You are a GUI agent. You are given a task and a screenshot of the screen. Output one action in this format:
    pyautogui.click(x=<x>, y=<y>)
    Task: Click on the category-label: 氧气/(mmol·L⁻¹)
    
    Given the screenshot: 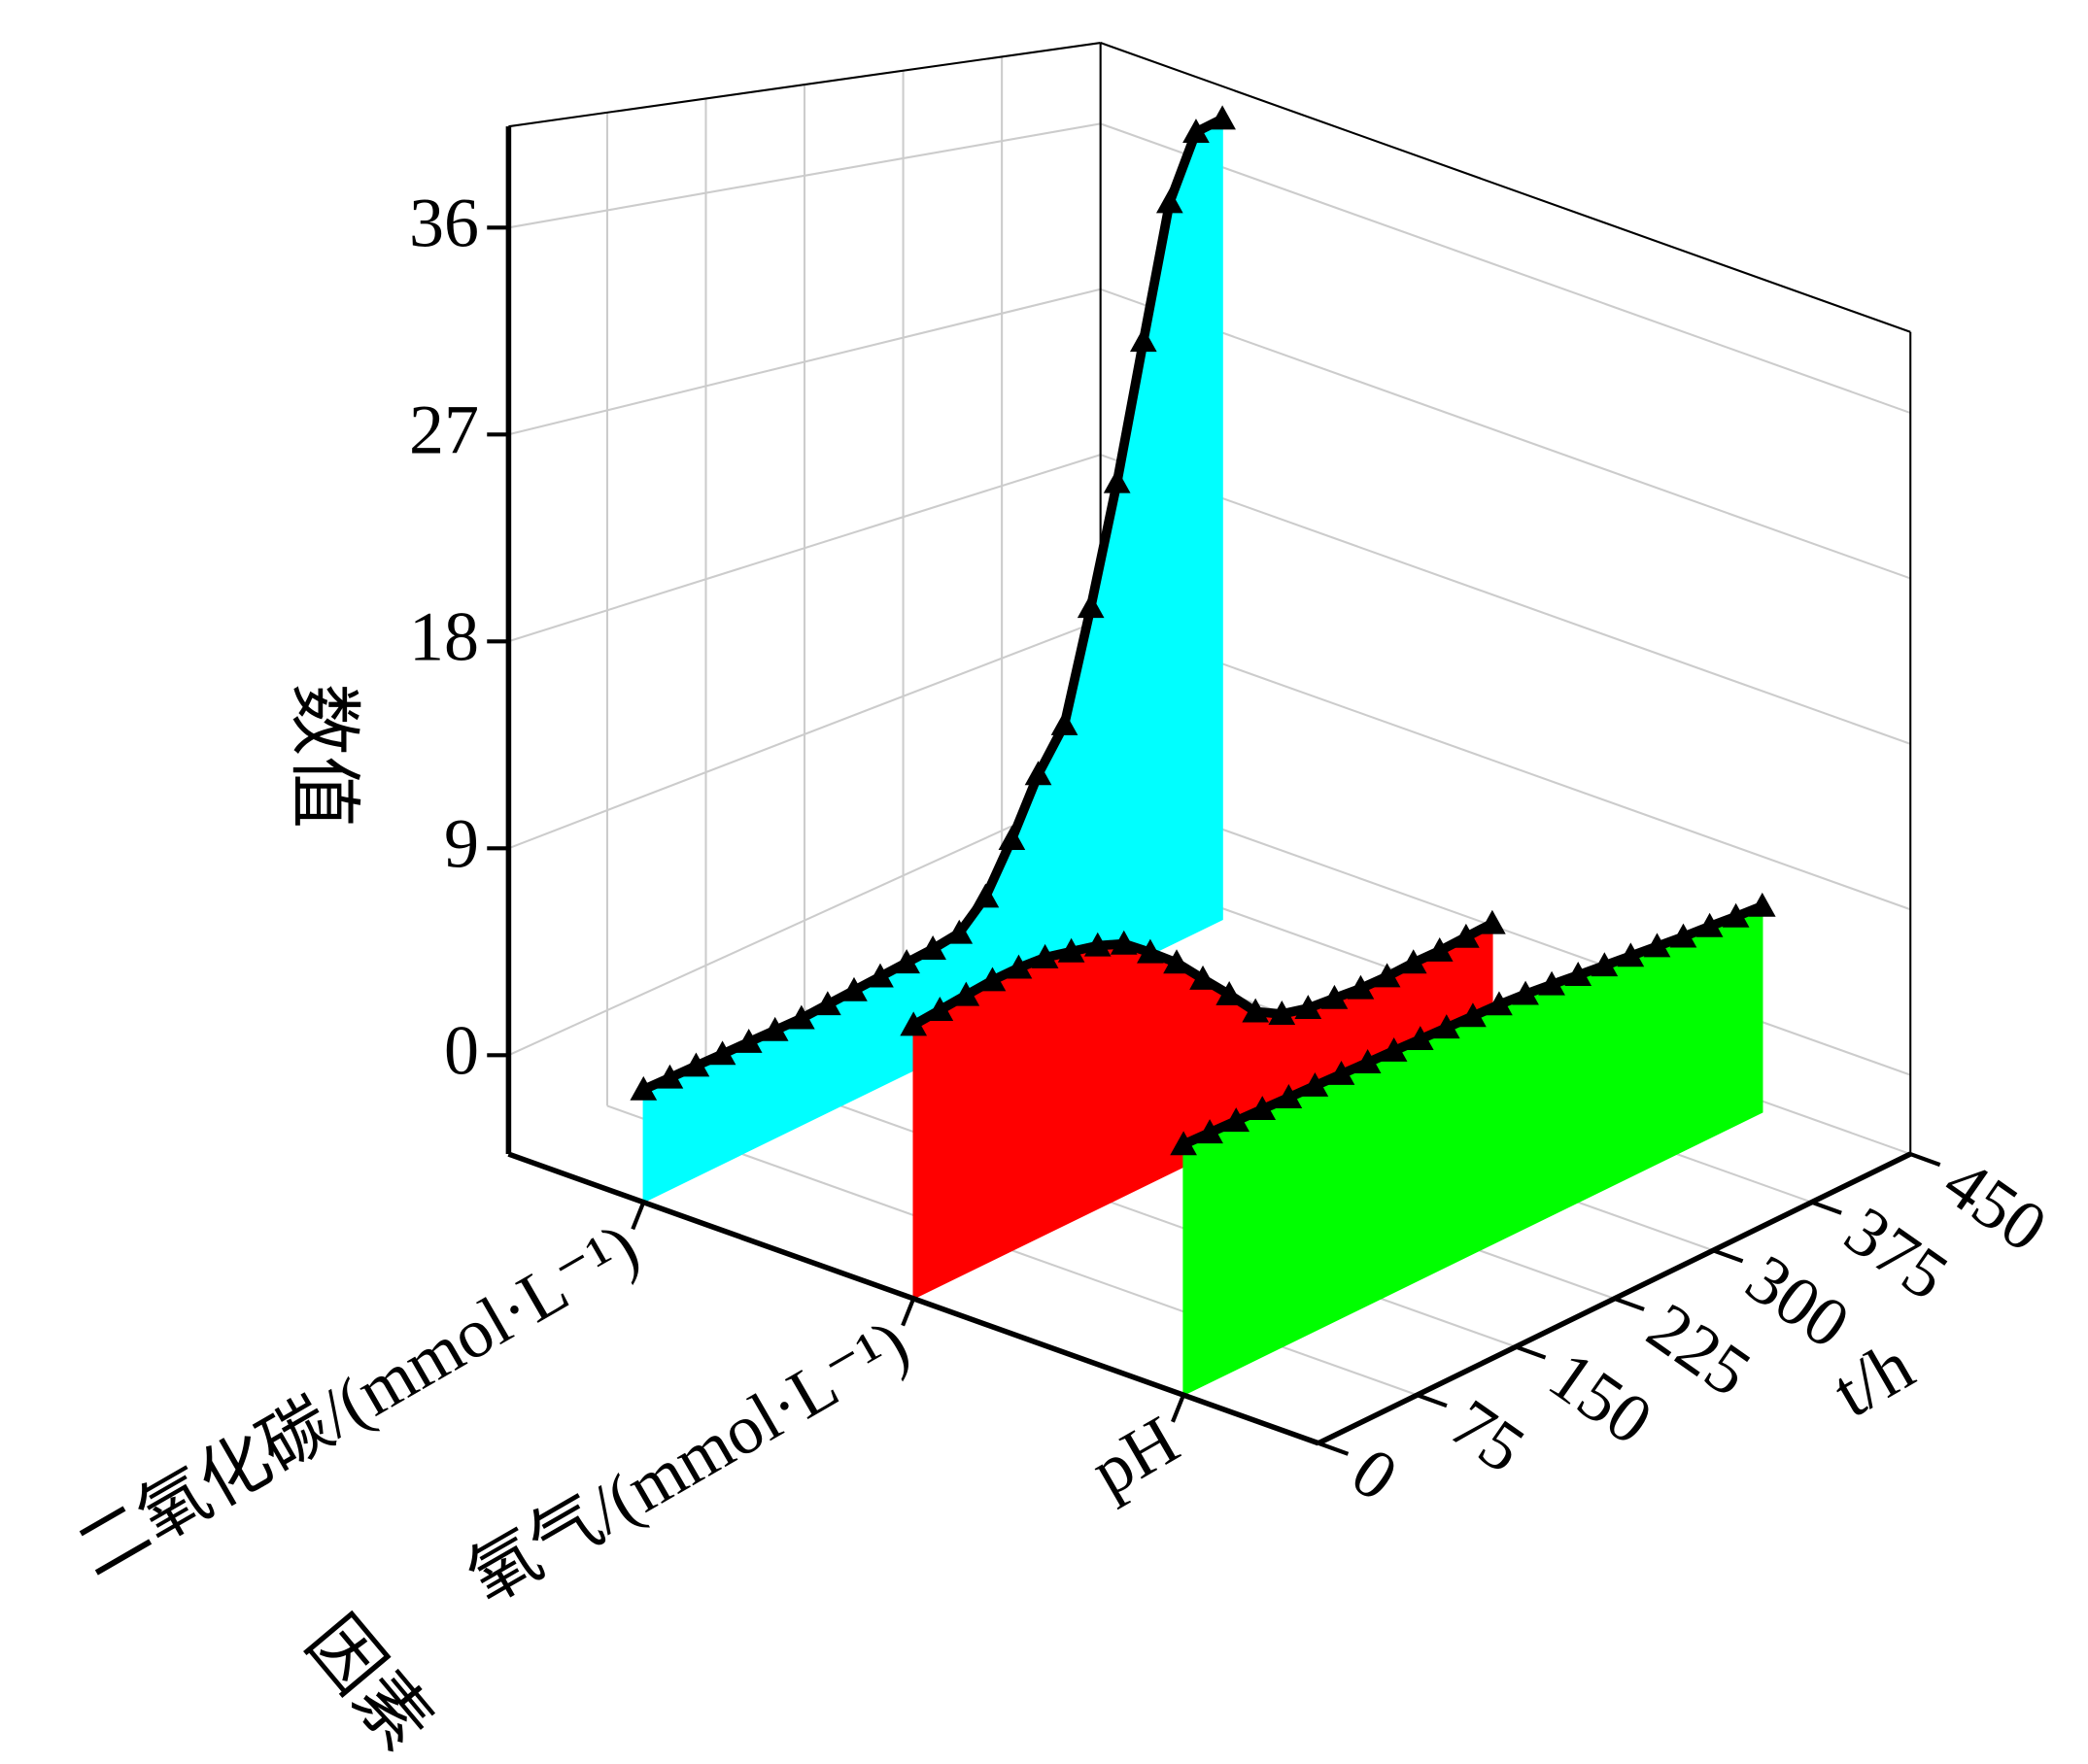 What is the action you would take?
    pyautogui.click(x=689, y=1461)
    